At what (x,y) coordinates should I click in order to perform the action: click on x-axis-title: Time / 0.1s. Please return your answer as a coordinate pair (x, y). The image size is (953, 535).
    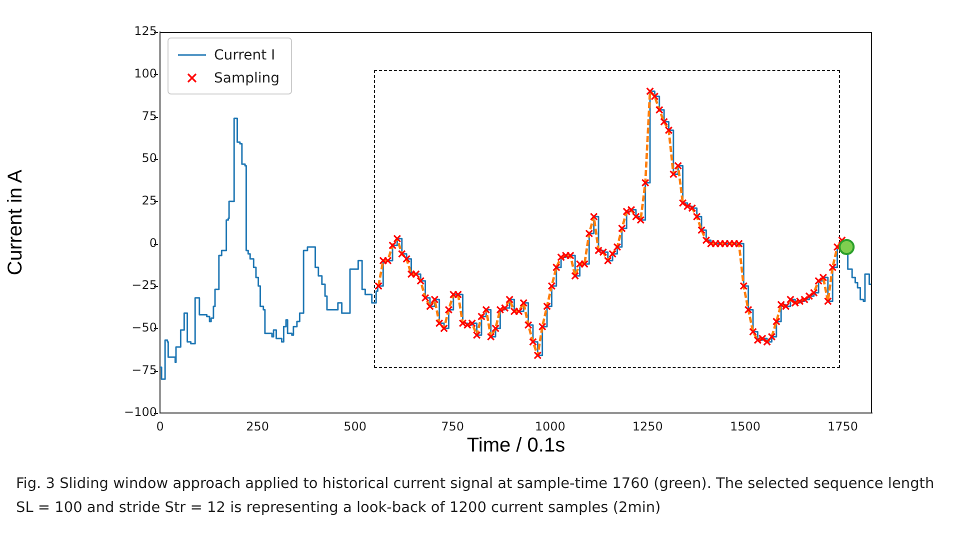
    Looking at the image, I should click on (516, 445).